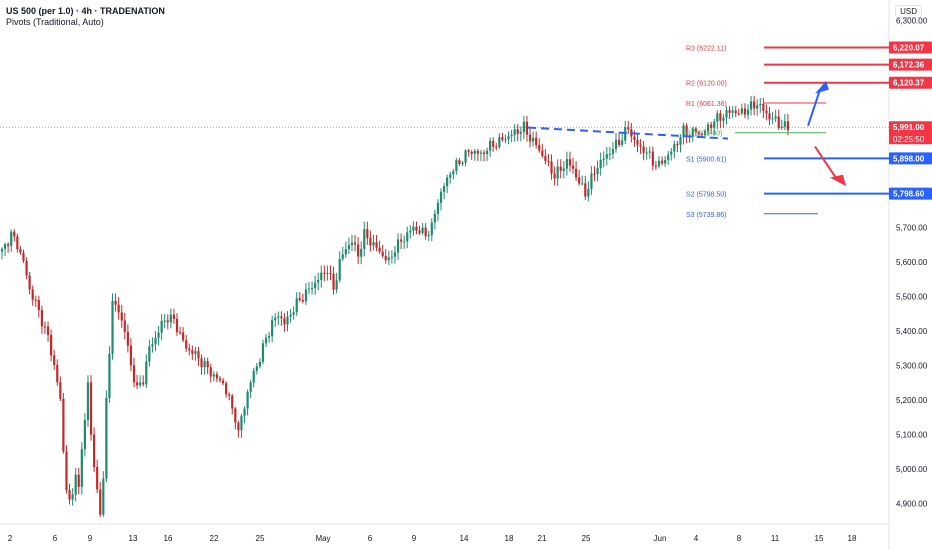 The width and height of the screenshot is (932, 550). What do you see at coordinates (912, 21) in the screenshot?
I see `y-tick-label: 6,300.00` at bounding box center [912, 21].